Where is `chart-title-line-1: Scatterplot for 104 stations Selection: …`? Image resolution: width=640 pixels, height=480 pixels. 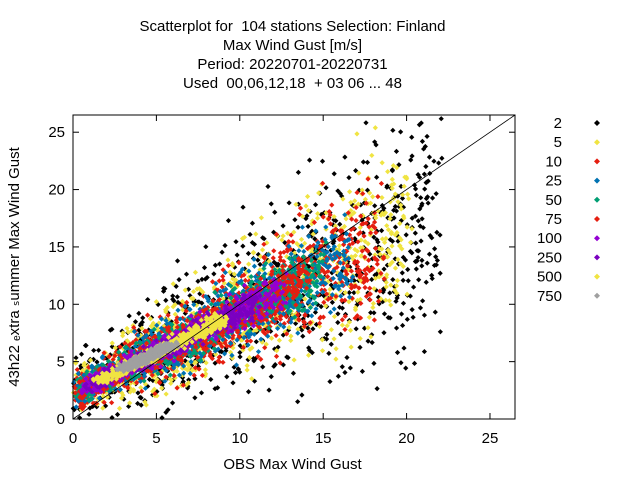 chart-title-line-1: Scatterplot for 104 stations Selection: … is located at coordinates (292, 26).